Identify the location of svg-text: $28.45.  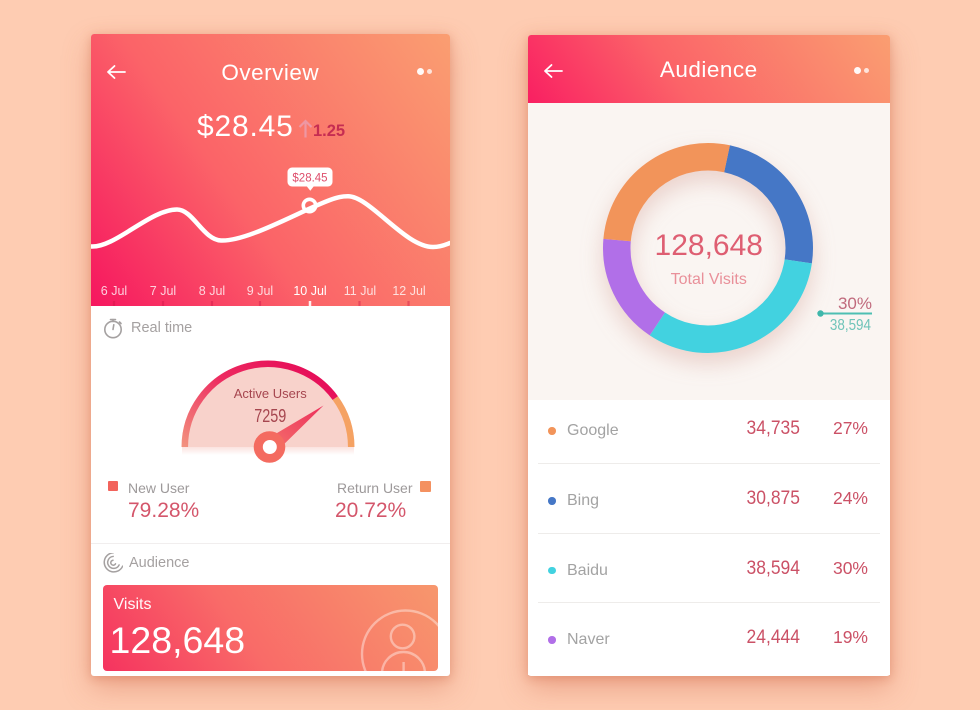
(309, 179).